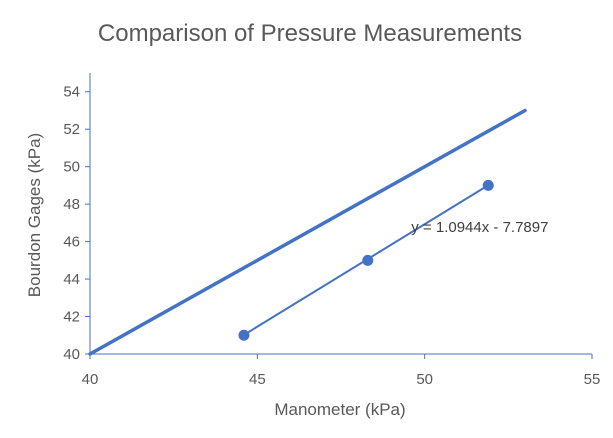  I want to click on y-tick-label: 46, so click(71, 242).